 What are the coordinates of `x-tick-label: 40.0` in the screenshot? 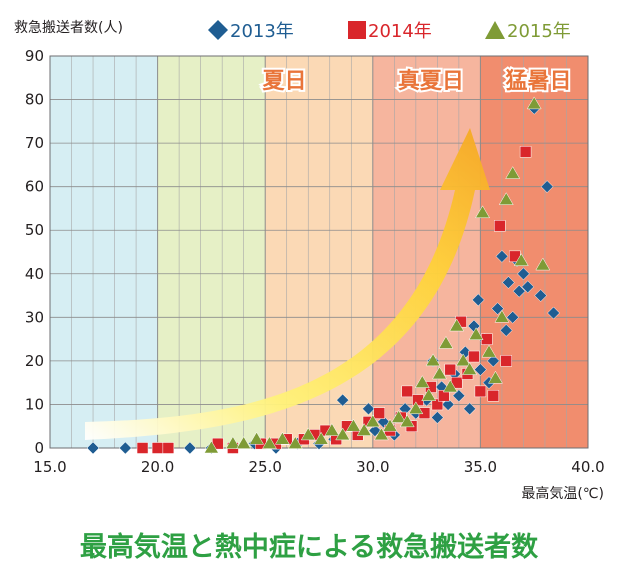 It's located at (587, 467).